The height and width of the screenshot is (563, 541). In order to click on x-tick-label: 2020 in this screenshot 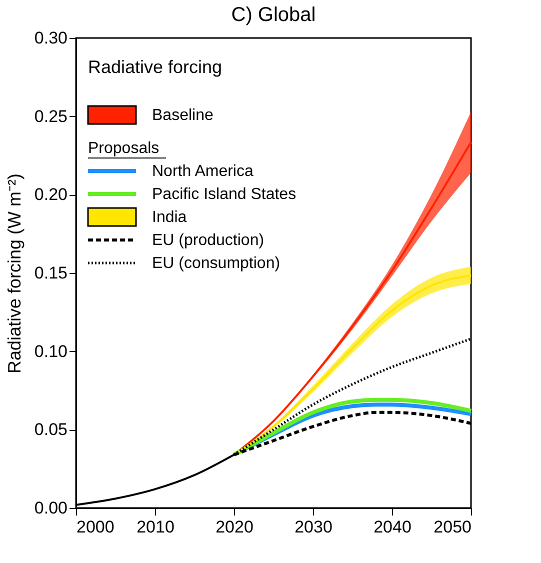, I will do `click(235, 527)`.